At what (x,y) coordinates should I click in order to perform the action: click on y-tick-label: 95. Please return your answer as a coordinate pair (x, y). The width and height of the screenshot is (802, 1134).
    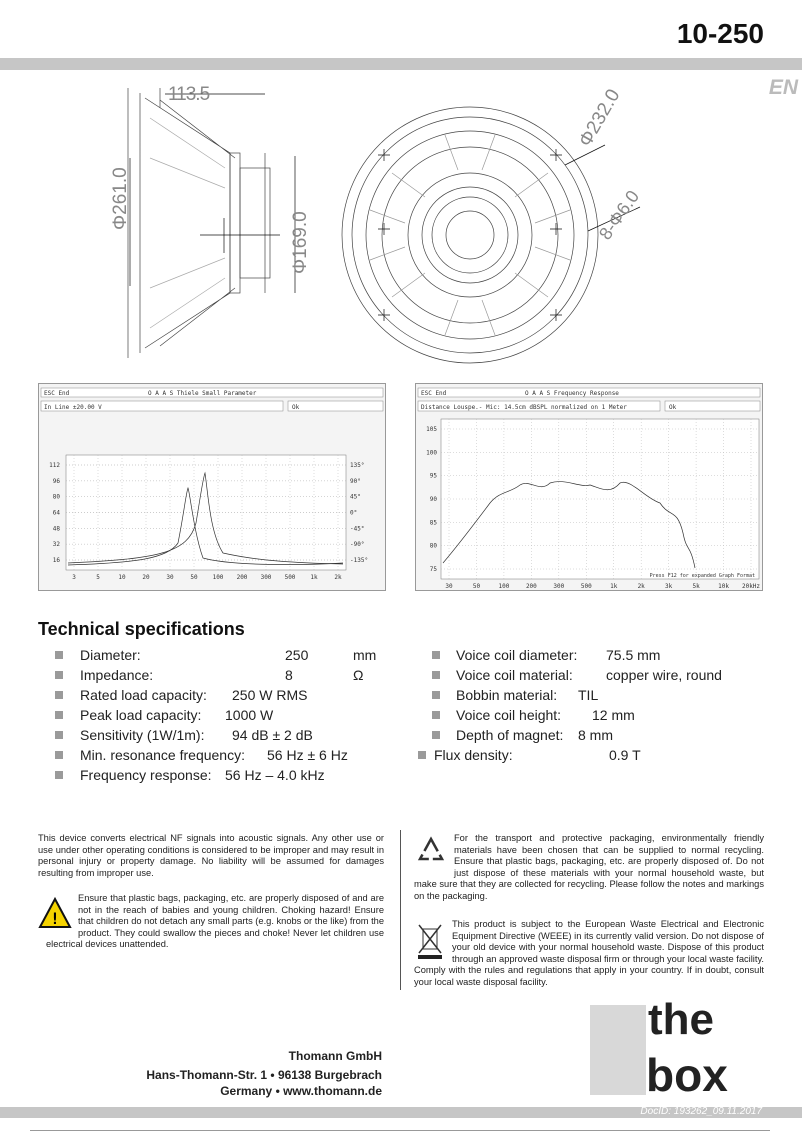
    Looking at the image, I should click on (434, 476).